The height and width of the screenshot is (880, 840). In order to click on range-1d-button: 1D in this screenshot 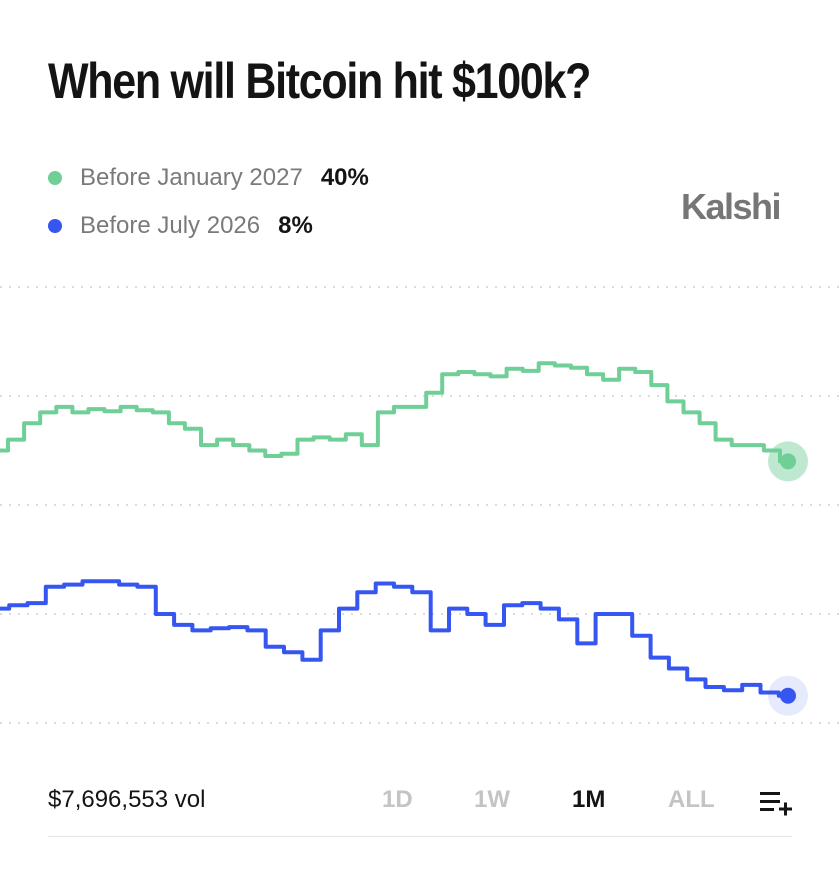, I will do `click(397, 799)`.